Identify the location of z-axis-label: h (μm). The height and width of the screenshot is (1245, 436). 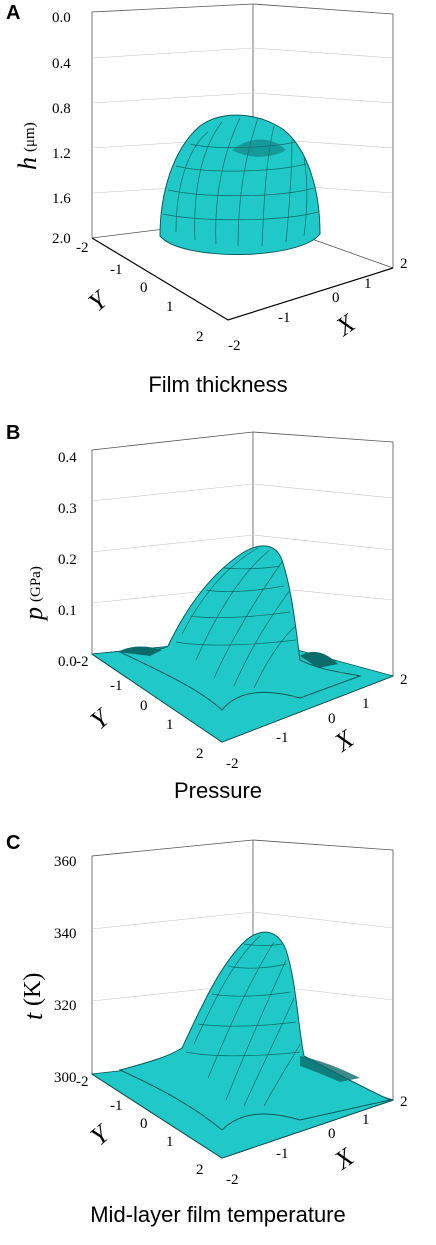
(27, 146).